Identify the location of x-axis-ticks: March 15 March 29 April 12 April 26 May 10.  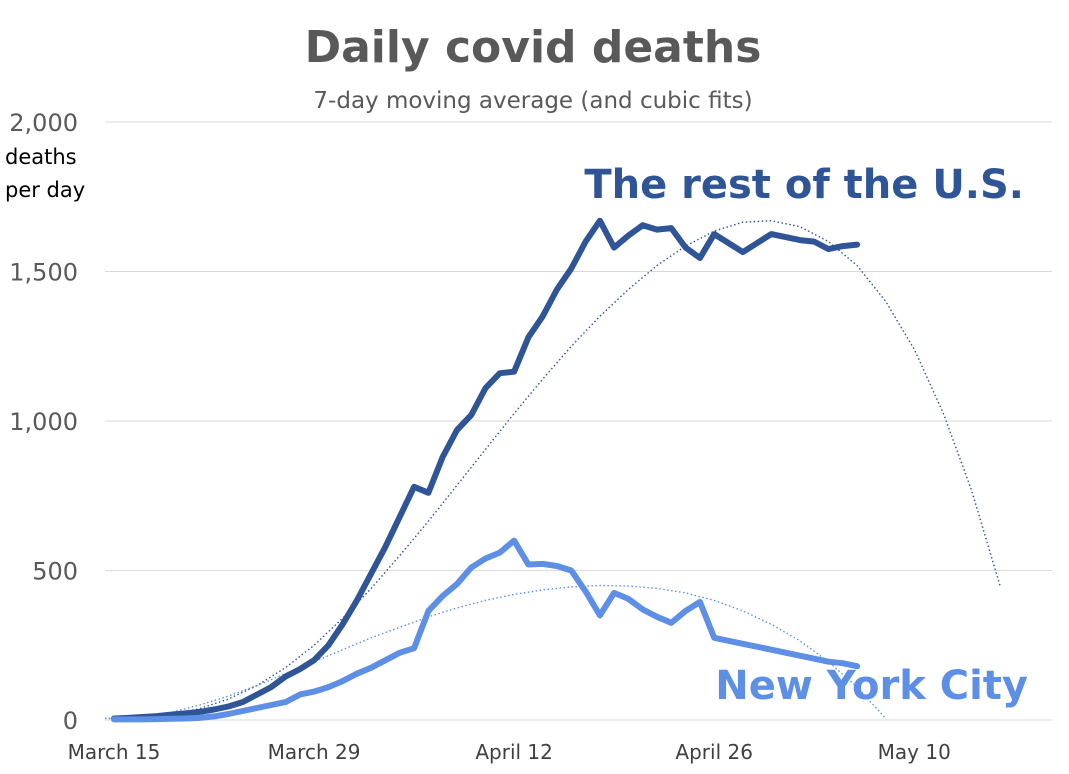
(509, 752).